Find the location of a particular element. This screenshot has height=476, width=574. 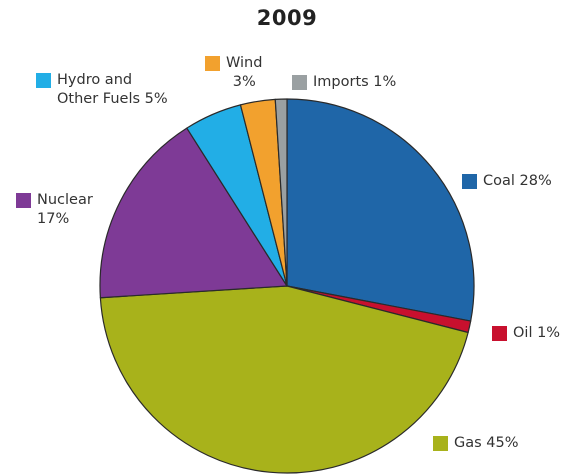

legend-hydro: Hydro and Other Fuels 5% is located at coordinates (102, 90).